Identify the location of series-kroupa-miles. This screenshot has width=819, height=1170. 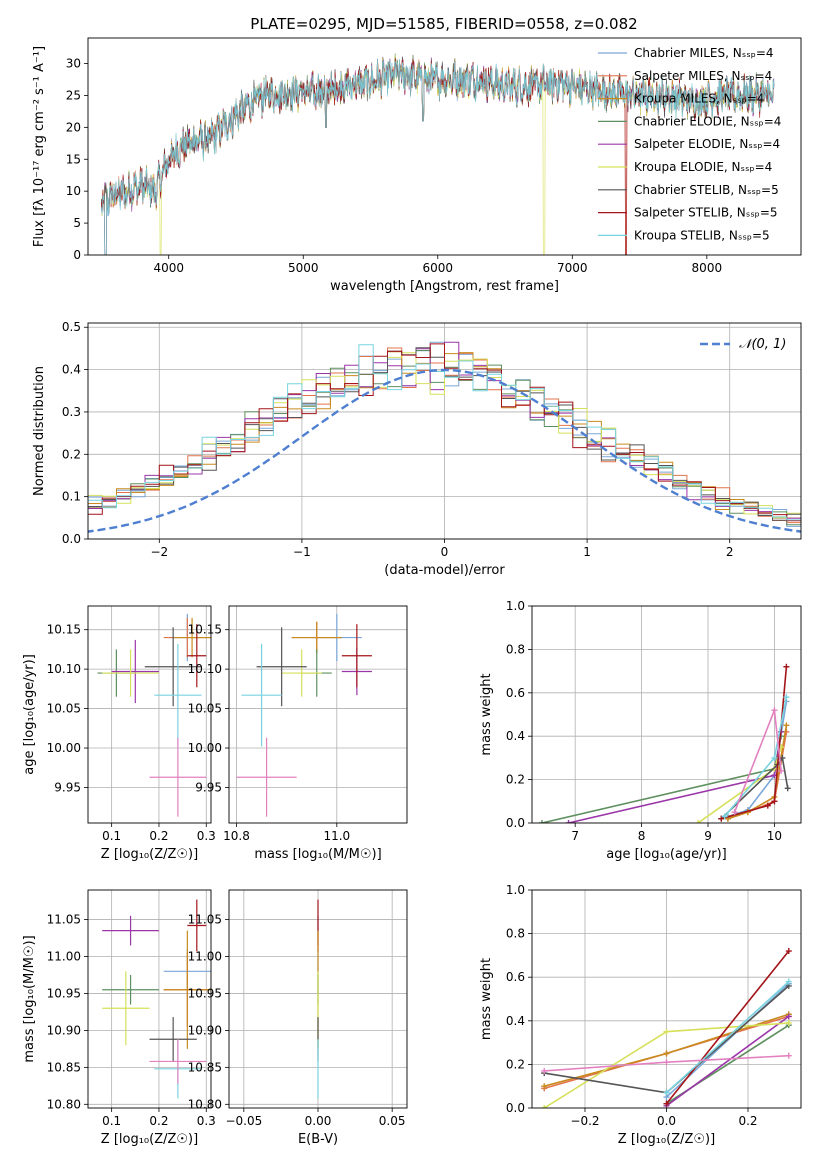
(666, 1050).